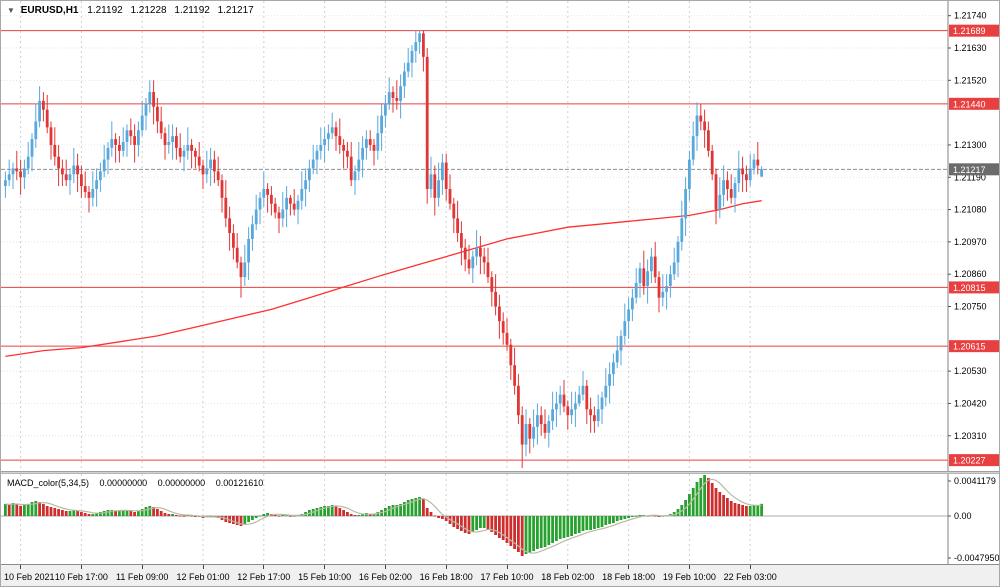  I want to click on macd-axis-label: -0.0047950, so click(977, 558).